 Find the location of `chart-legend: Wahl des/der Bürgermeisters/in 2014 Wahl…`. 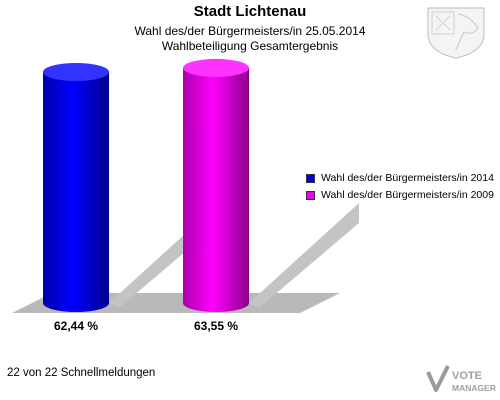

chart-legend: Wahl des/der Bürgermeisters/in 2014 Wahl… is located at coordinates (400, 188).